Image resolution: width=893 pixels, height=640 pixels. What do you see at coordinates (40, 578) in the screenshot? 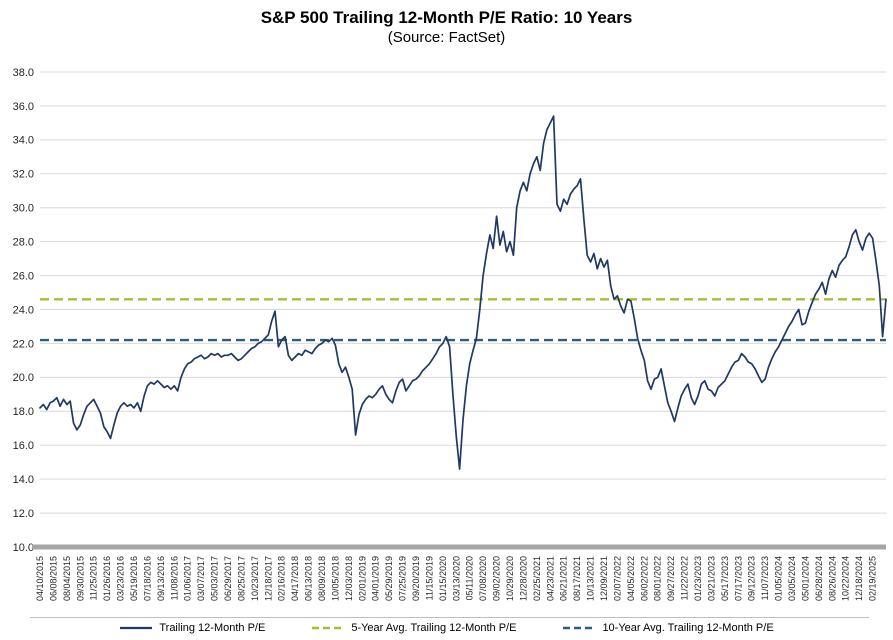
I see `svg-text: 04/10/2015` at bounding box center [40, 578].